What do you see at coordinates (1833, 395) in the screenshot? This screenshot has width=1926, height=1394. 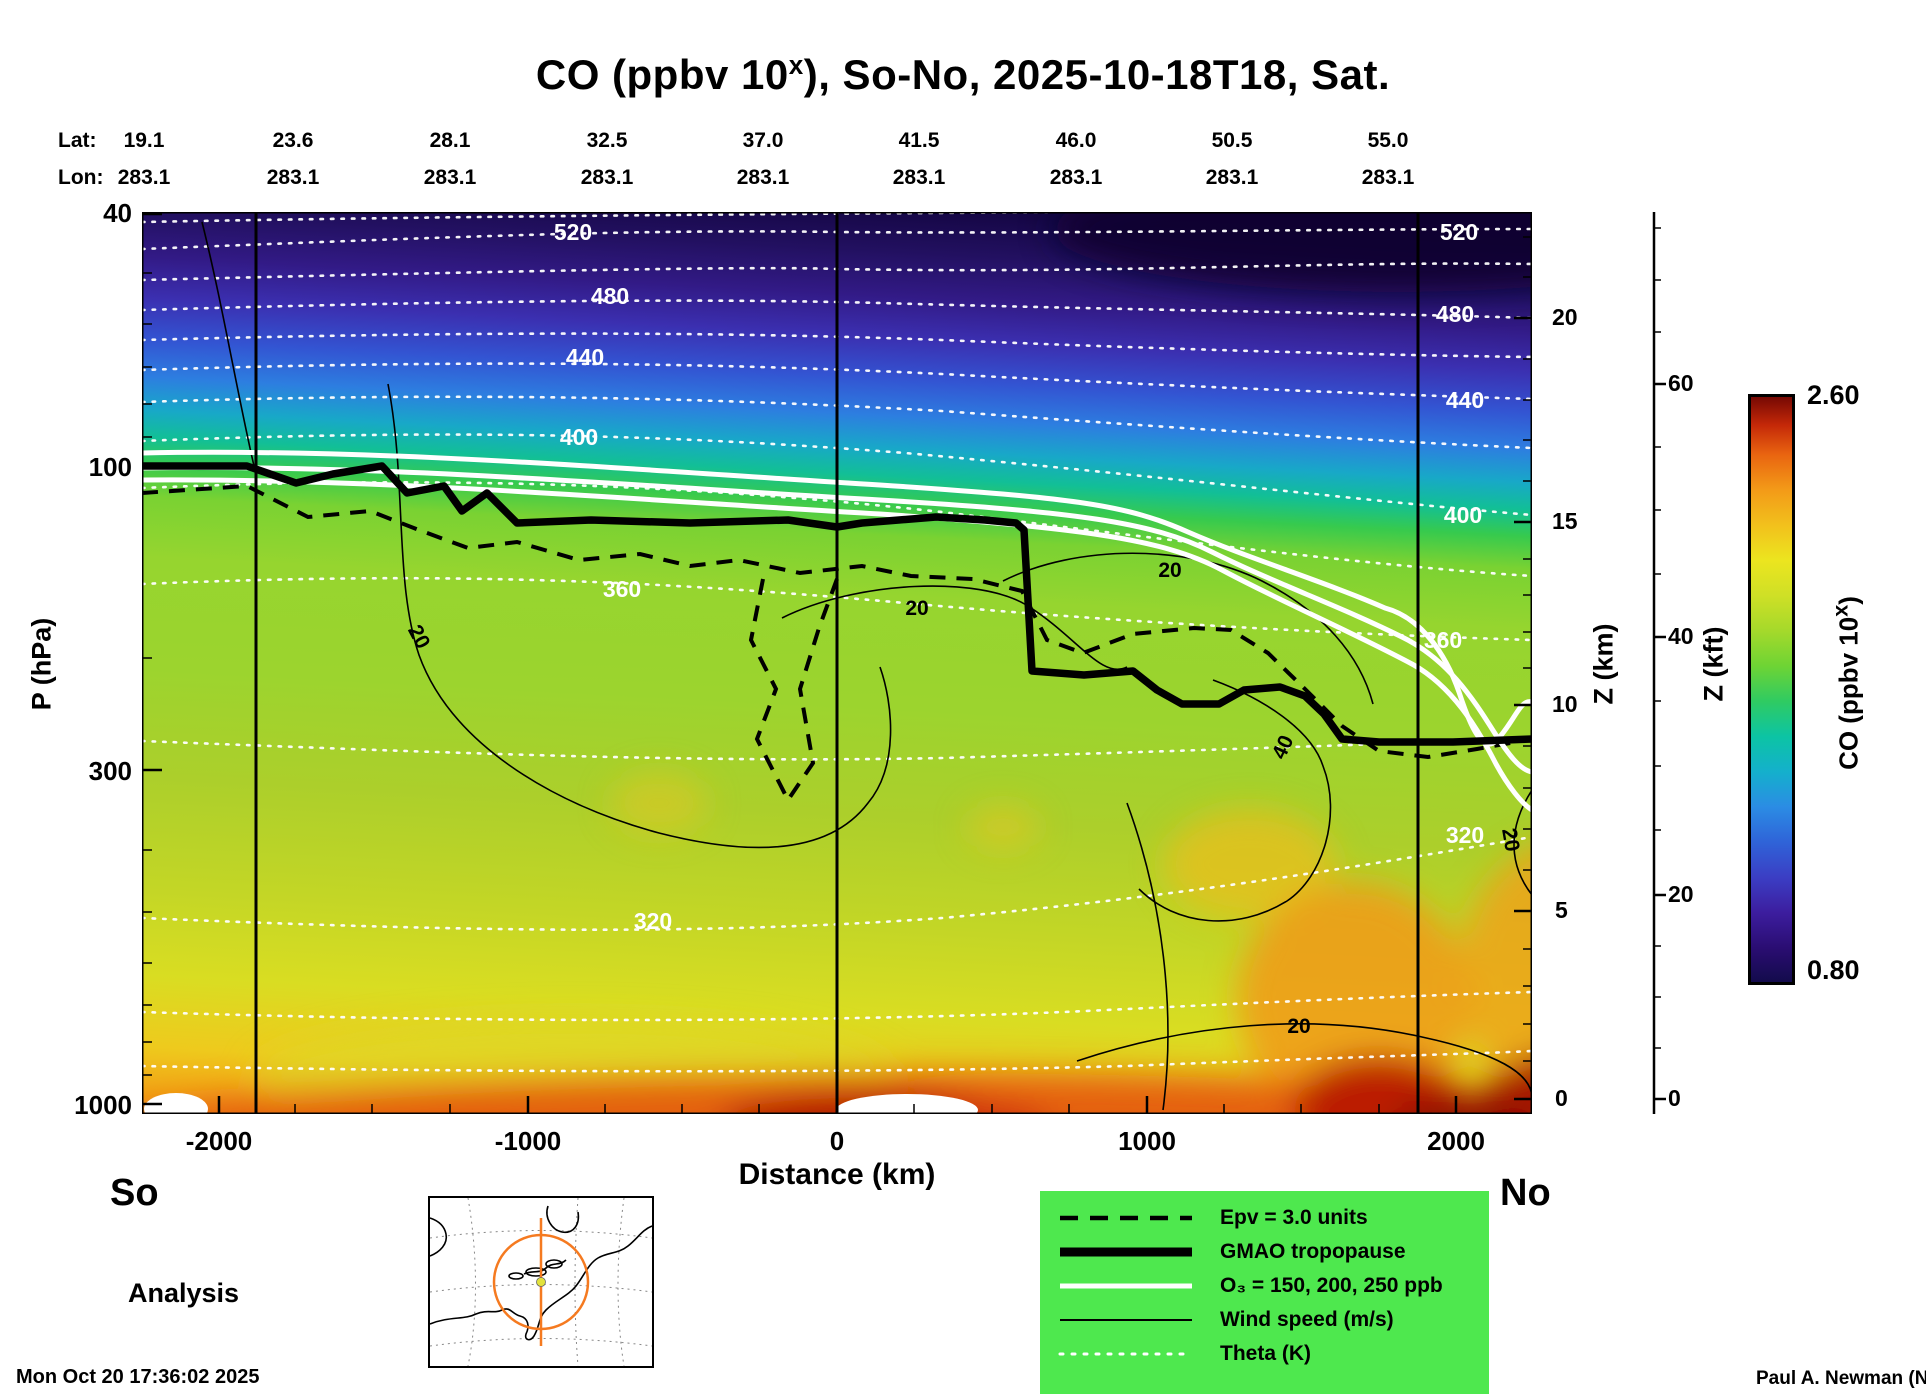 I see `colorbar-max: 2.60` at bounding box center [1833, 395].